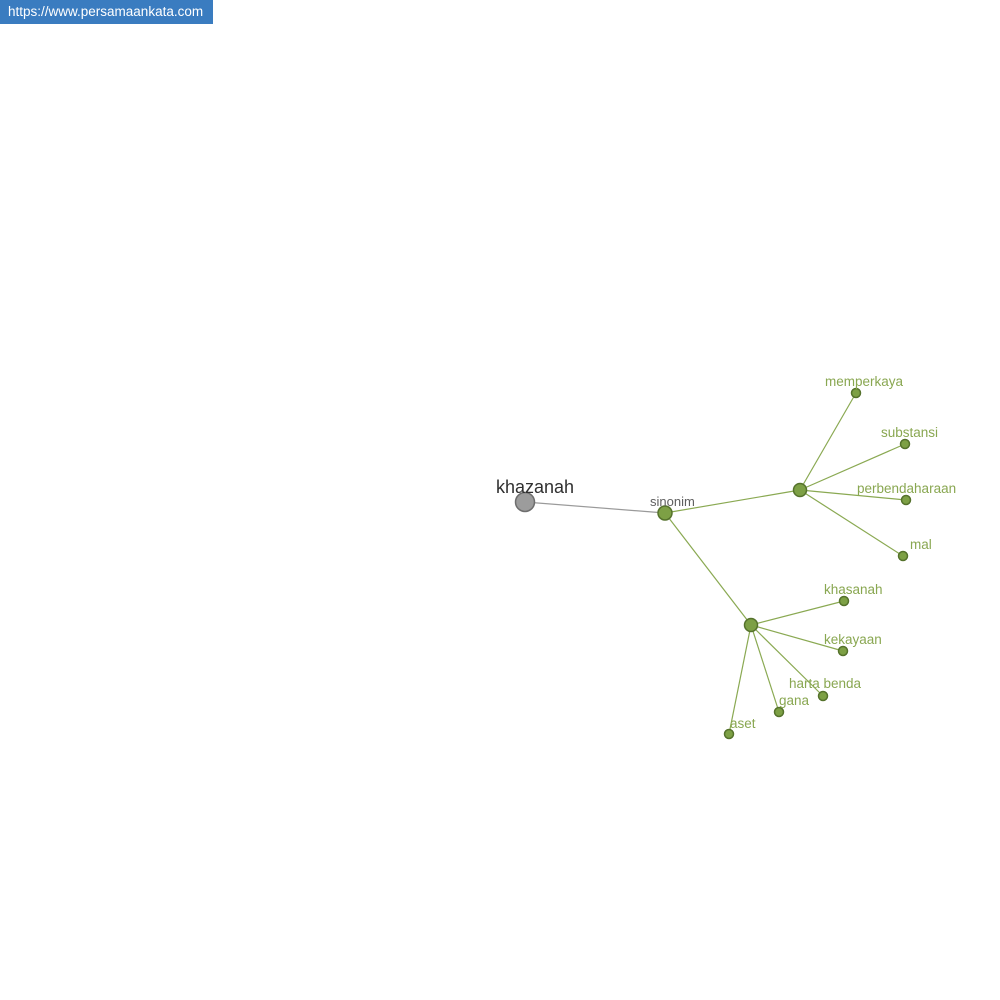  What do you see at coordinates (825, 683) in the screenshot?
I see `label-harta-benda: harta benda` at bounding box center [825, 683].